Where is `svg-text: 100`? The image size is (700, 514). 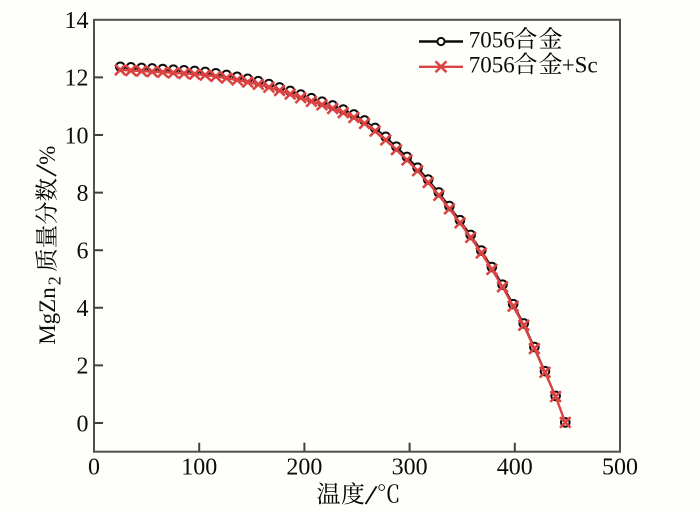
svg-text: 100 is located at coordinates (199, 468).